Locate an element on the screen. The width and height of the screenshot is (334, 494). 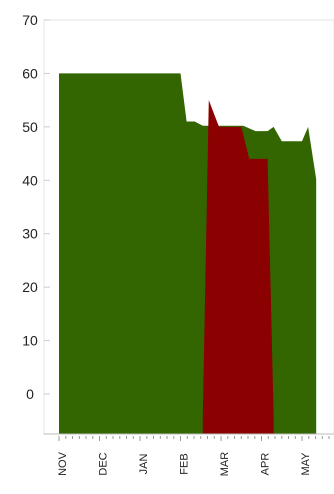
x-tick-label: DEC is located at coordinates (103, 463).